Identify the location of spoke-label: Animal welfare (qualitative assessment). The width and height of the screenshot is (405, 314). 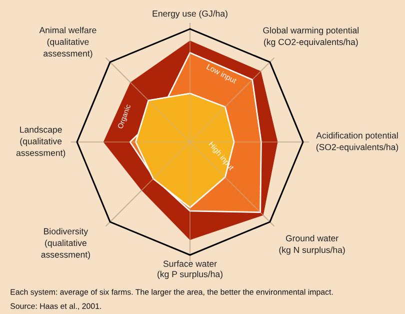
(67, 42).